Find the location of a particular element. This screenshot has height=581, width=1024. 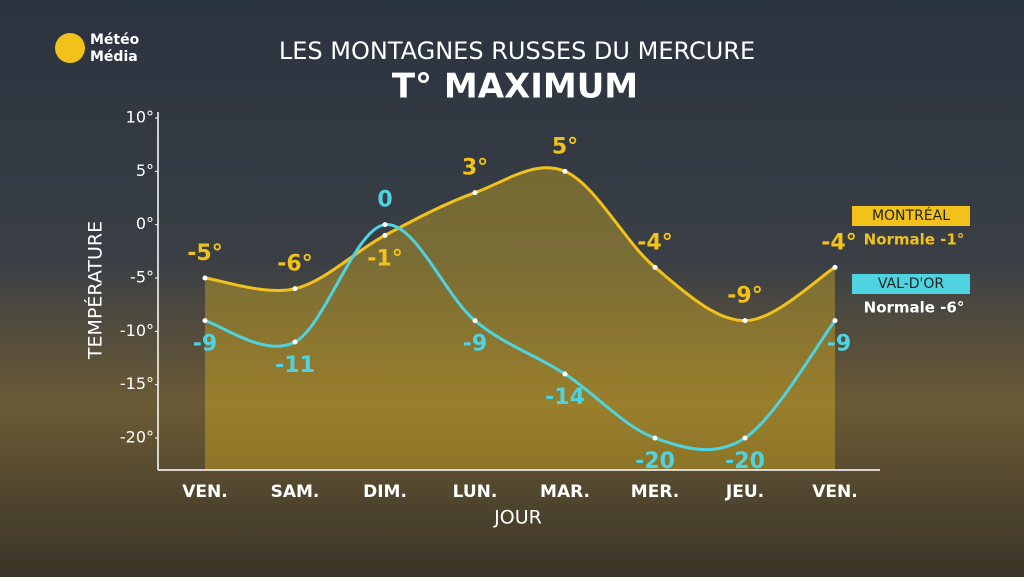

x-tick-label: DIM. is located at coordinates (385, 492).